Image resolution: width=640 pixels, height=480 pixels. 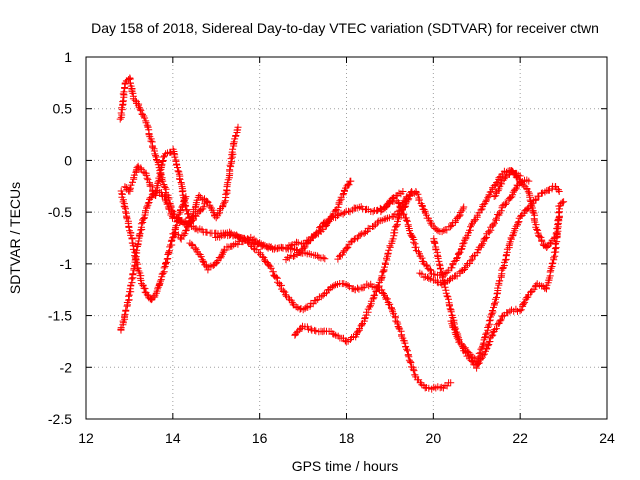 I want to click on y-tick-label: -1.5, so click(x=60, y=316).